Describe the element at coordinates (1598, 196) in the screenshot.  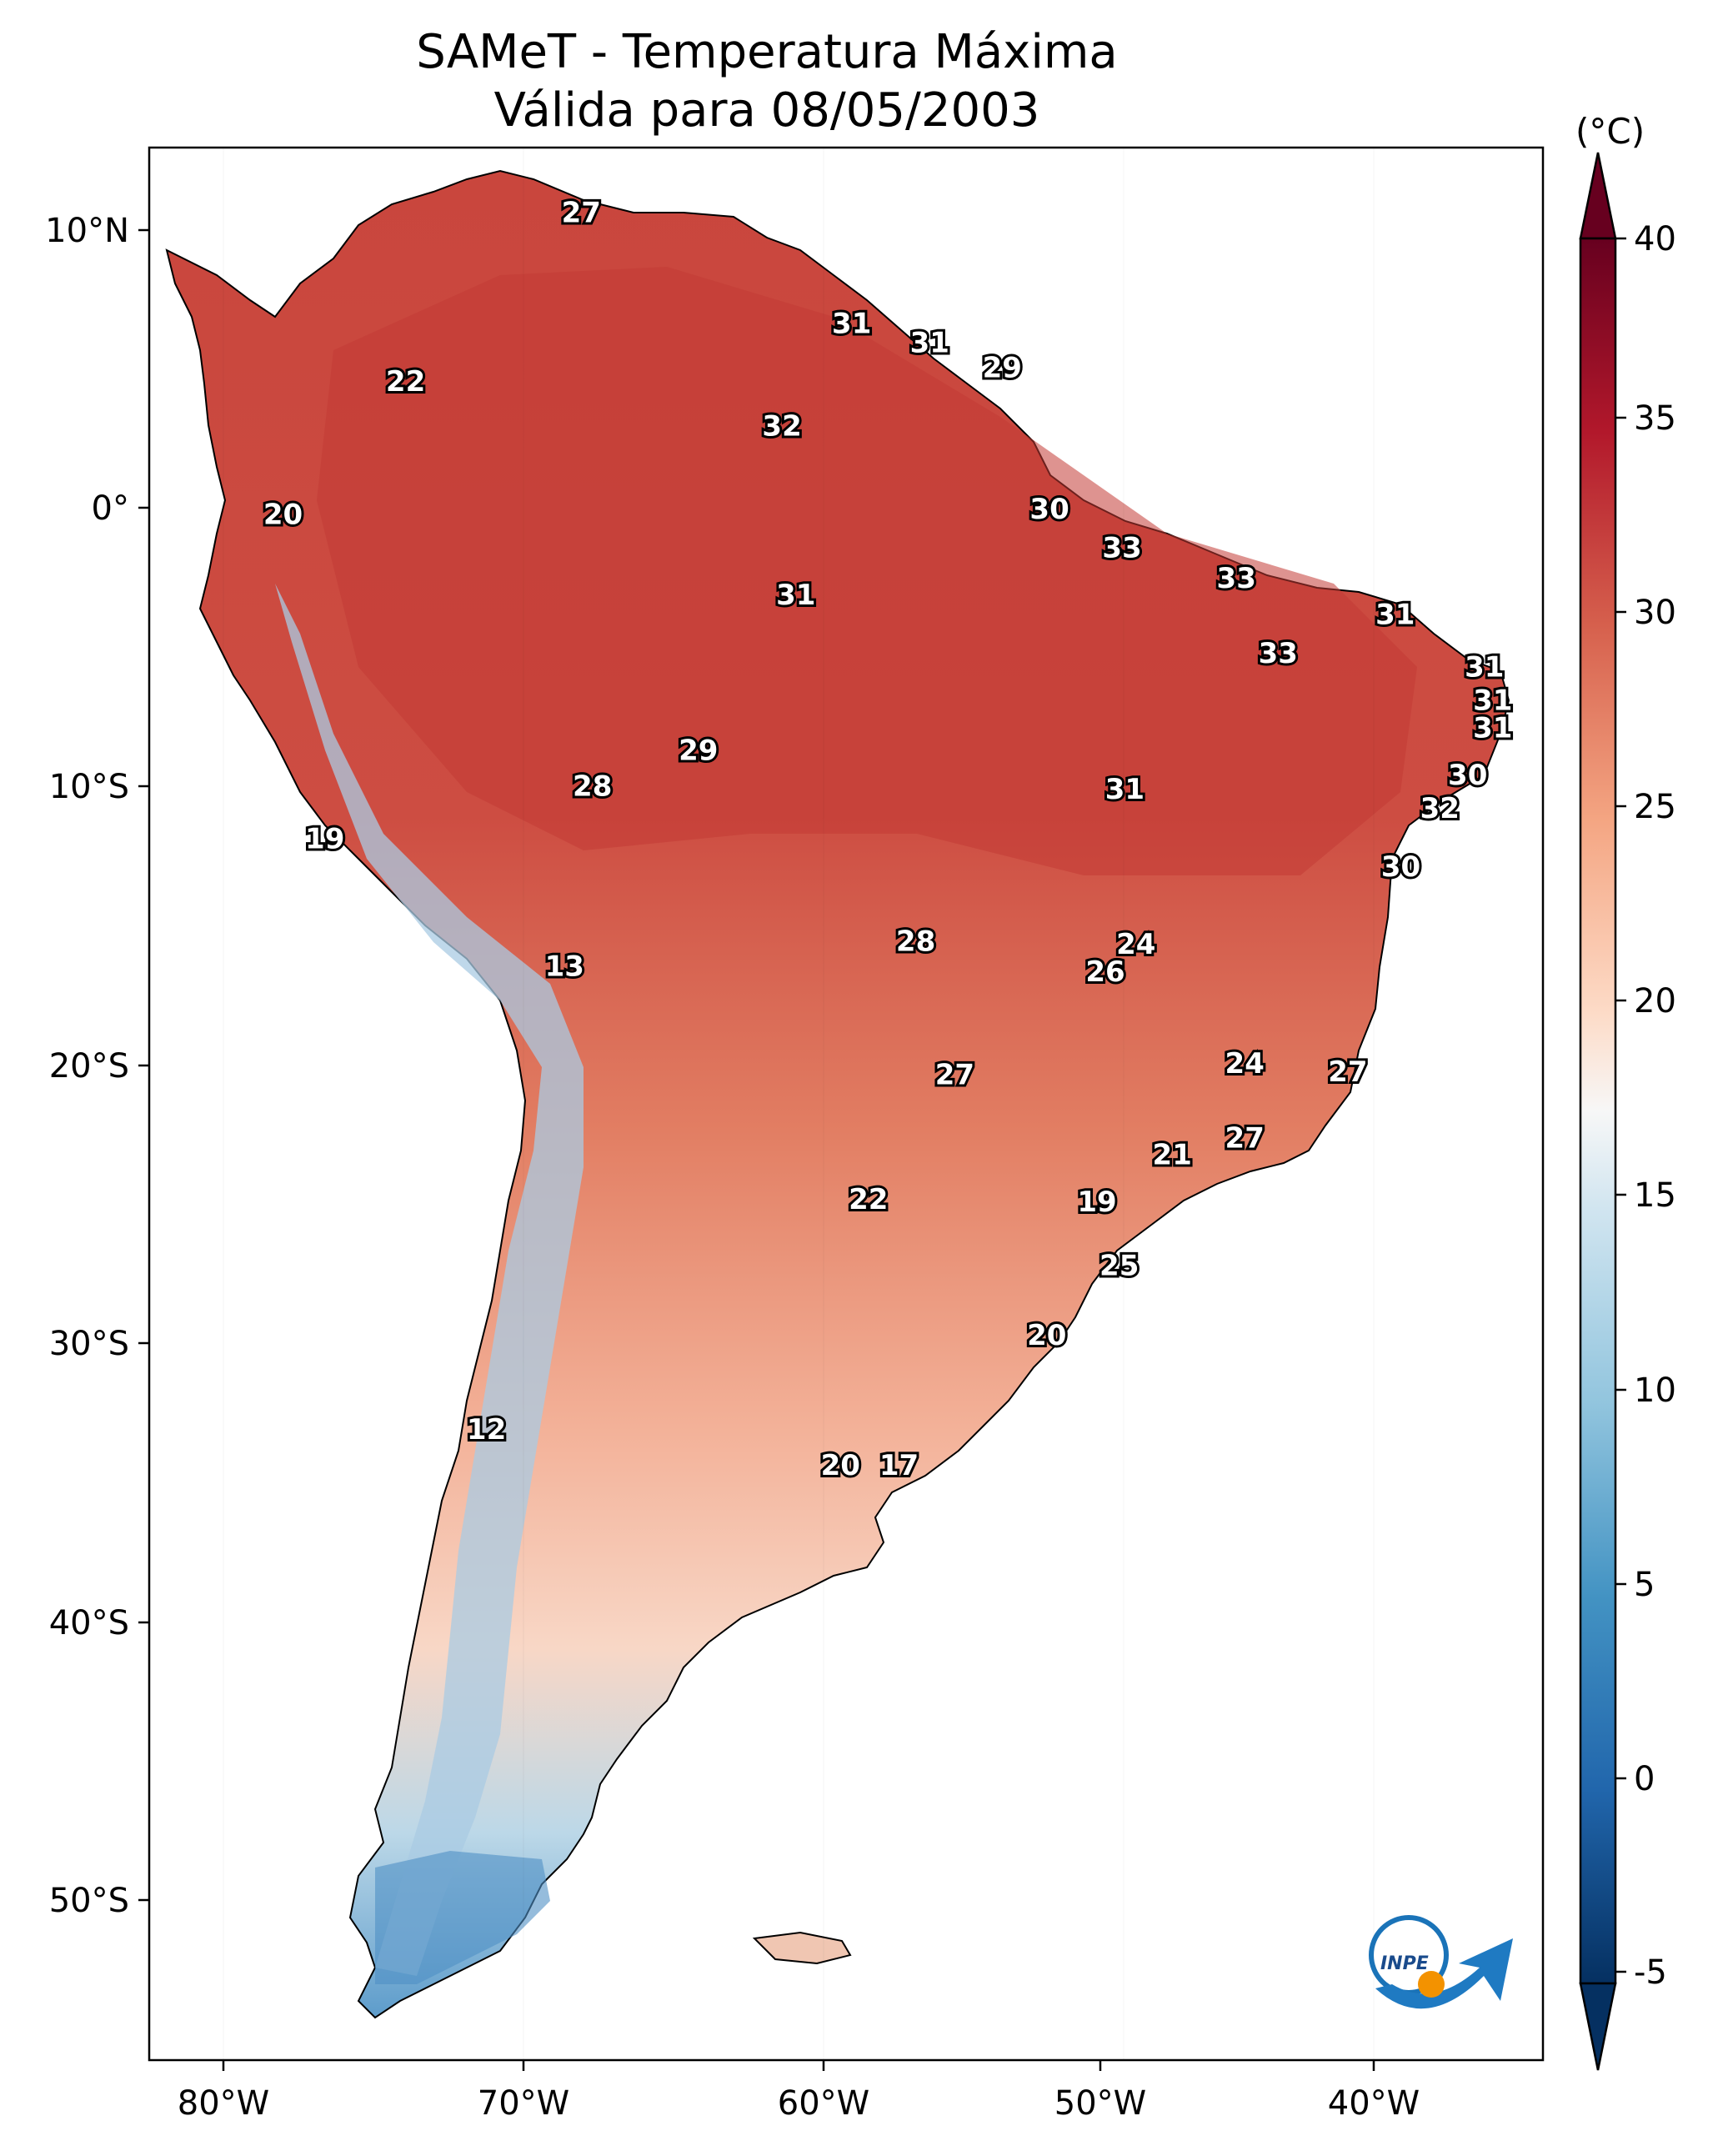
I see `colorbar-max-extend` at that location.